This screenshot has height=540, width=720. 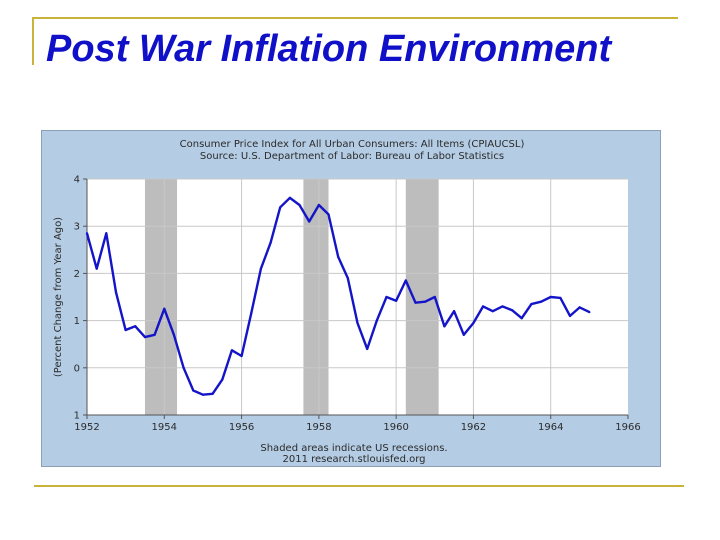 What do you see at coordinates (329, 49) in the screenshot?
I see `slide-title: Post War Inflation Environment` at bounding box center [329, 49].